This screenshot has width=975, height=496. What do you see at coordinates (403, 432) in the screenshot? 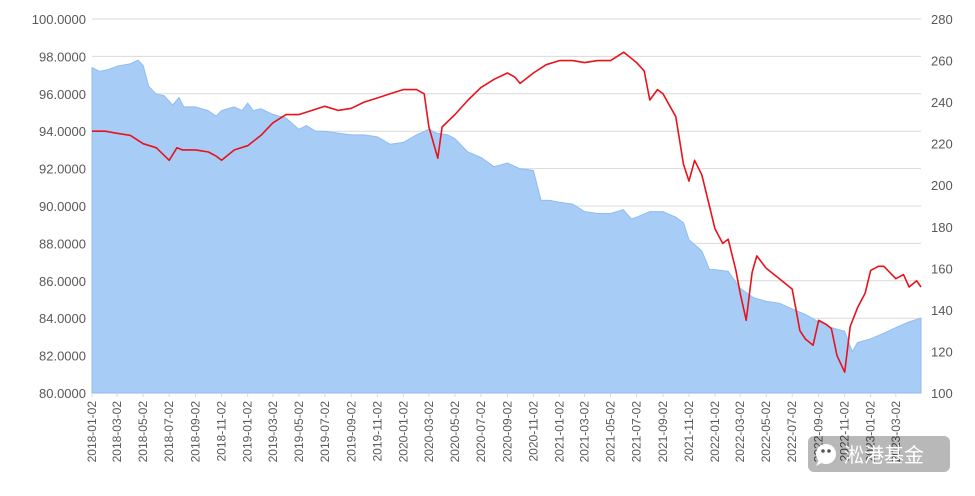
I see `x-tick-label: 2020-01-02` at bounding box center [403, 432].